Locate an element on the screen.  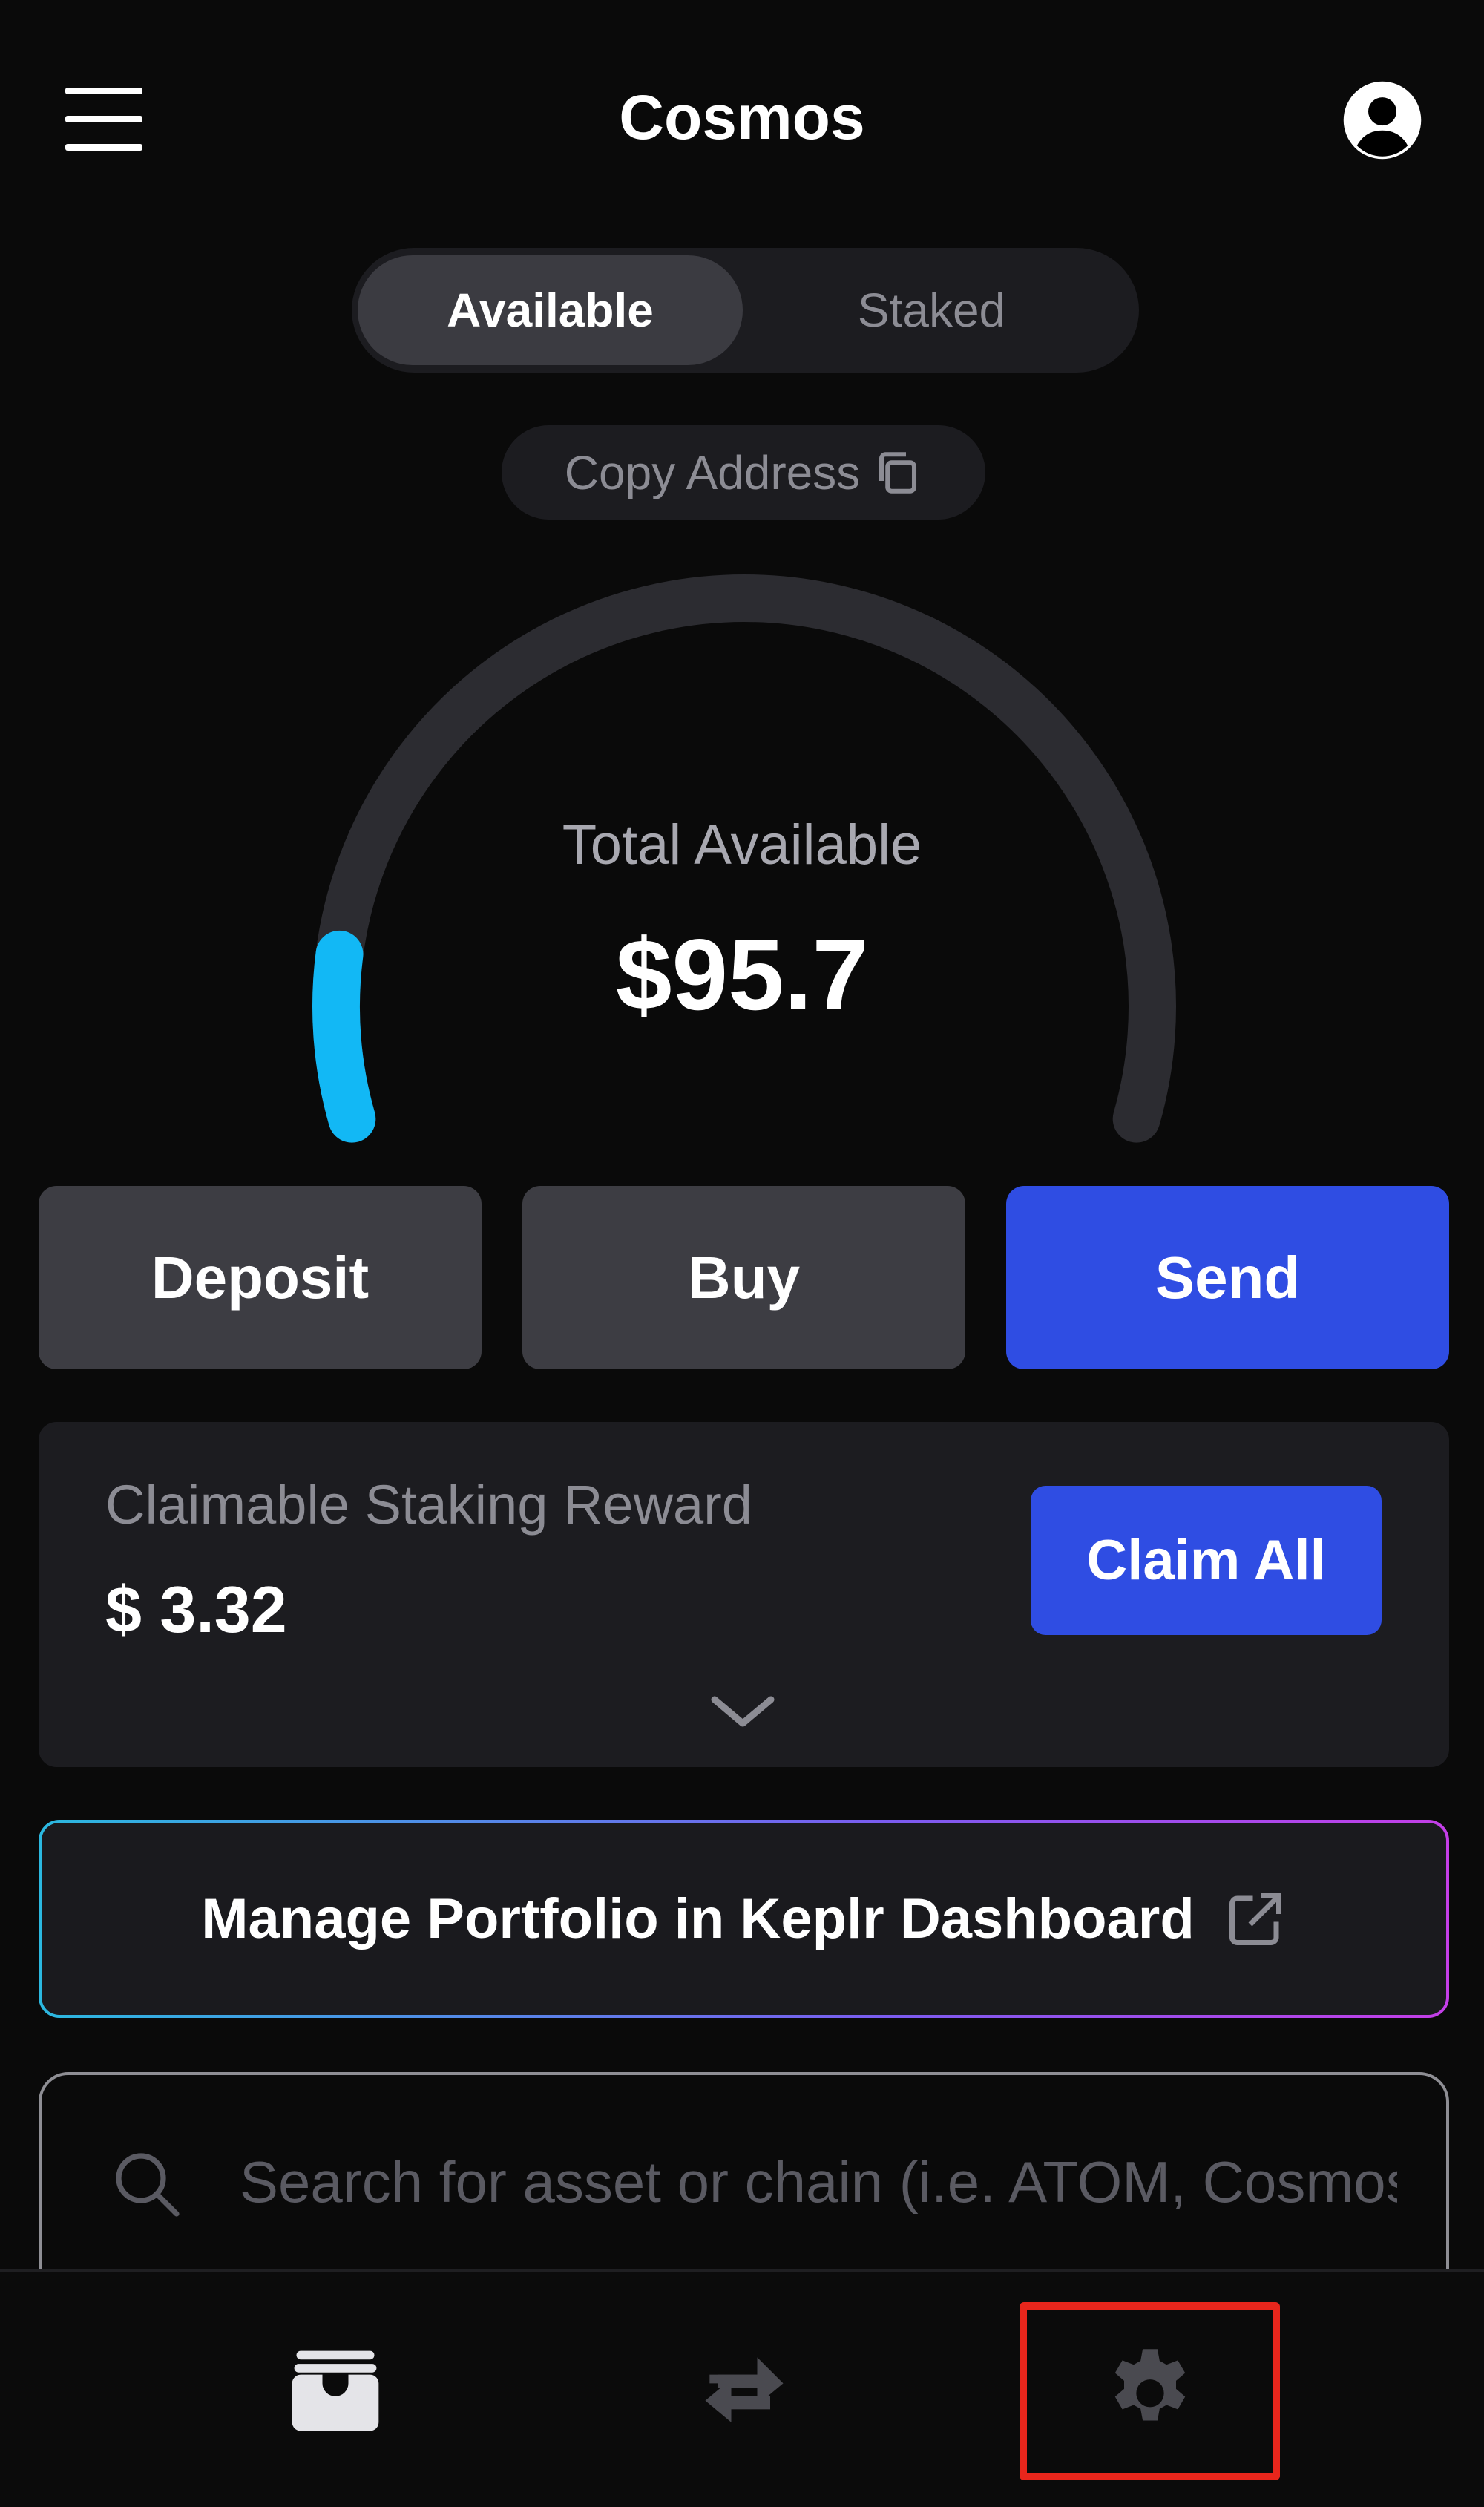
copy-icon is located at coordinates (898, 472).